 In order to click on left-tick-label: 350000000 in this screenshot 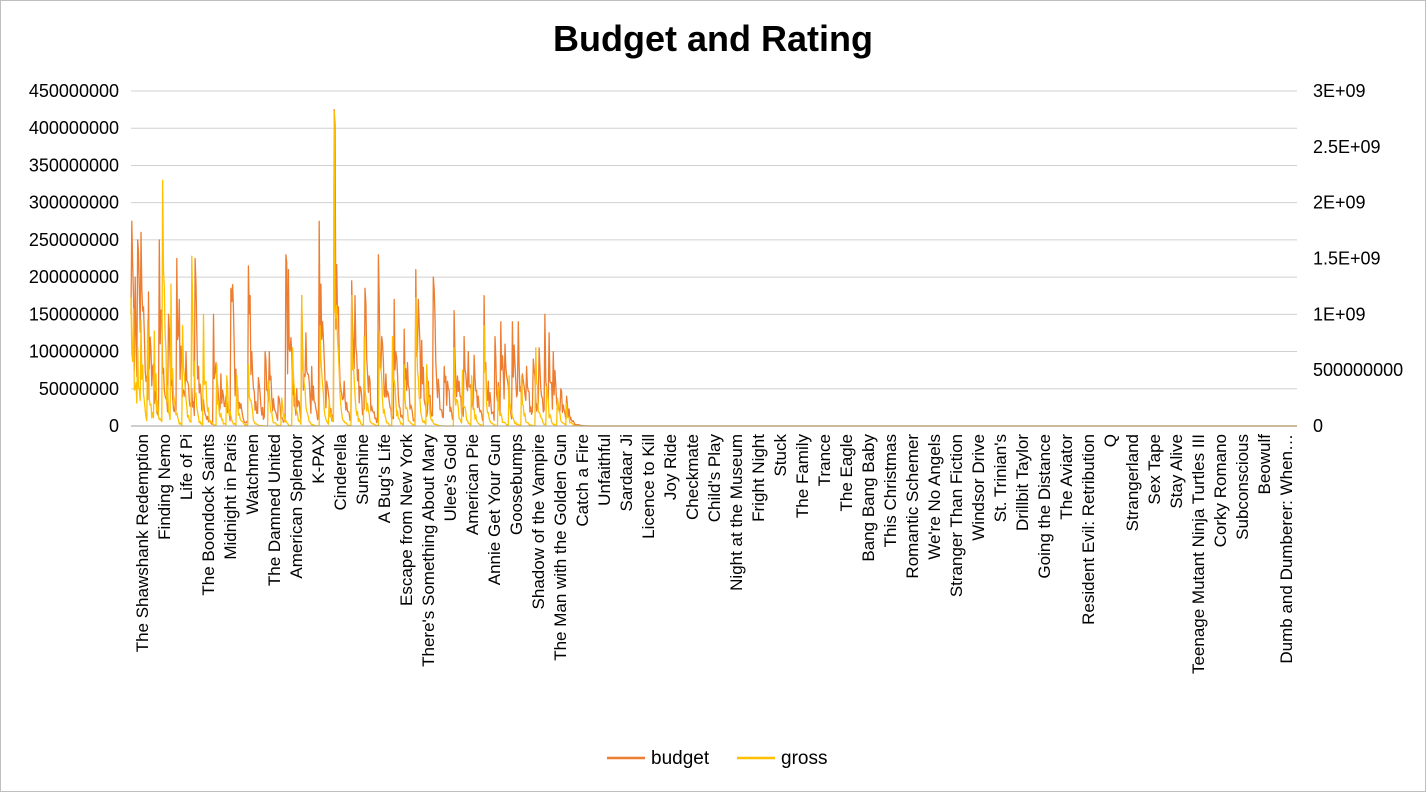, I will do `click(74, 165)`.